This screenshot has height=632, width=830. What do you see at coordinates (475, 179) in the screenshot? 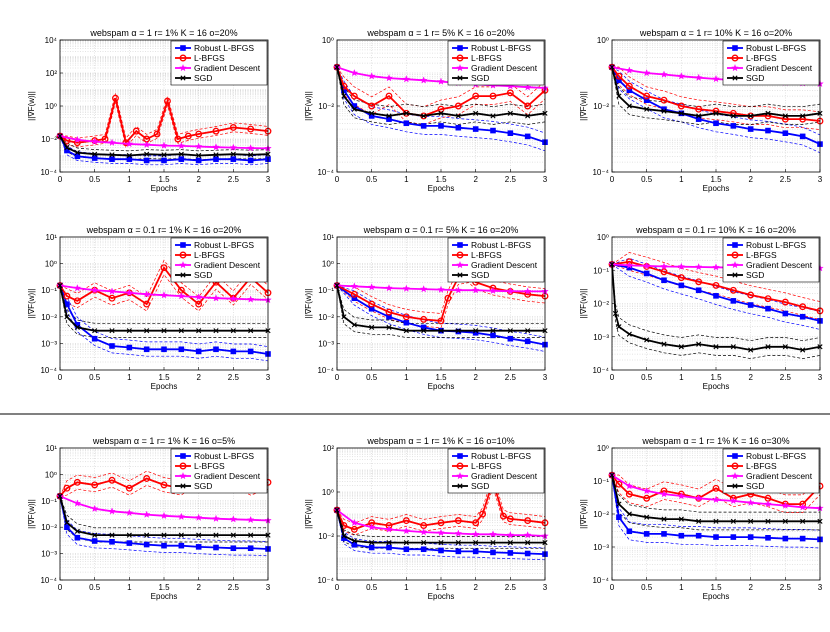
I see `x-tick-label: 2` at bounding box center [475, 179].